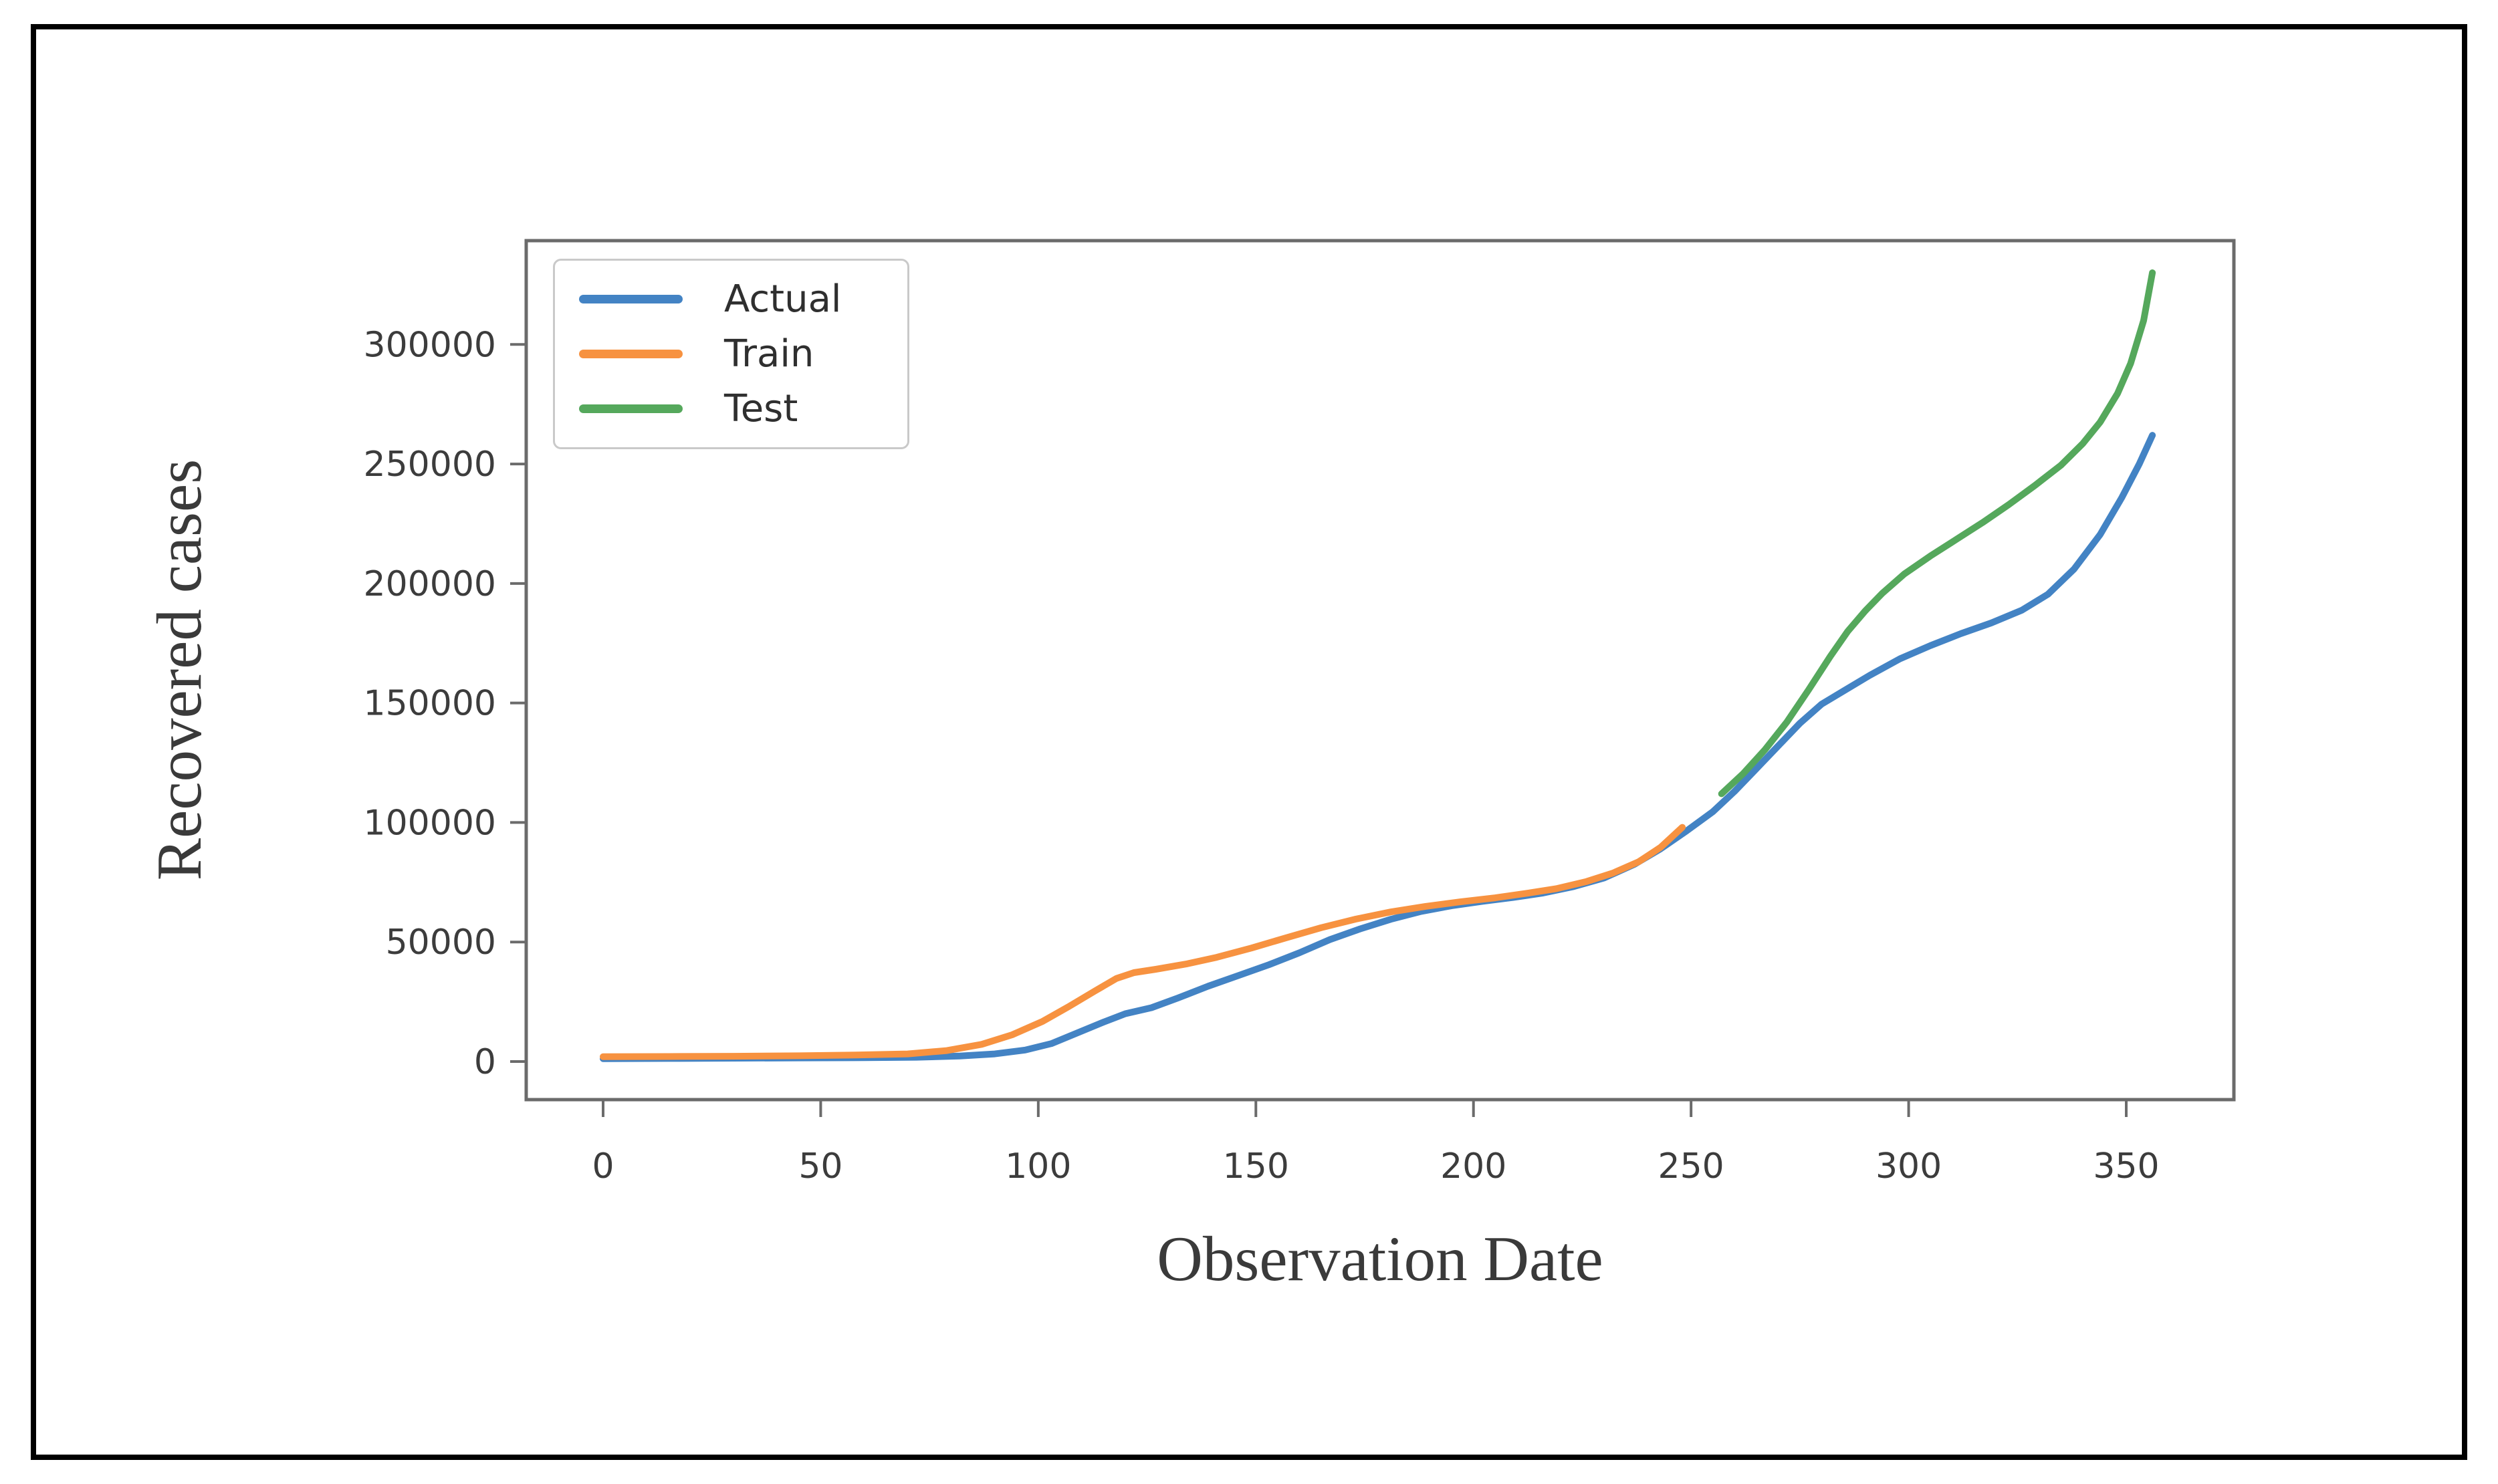 The image size is (2498, 1484). What do you see at coordinates (1473, 1166) in the screenshot?
I see `x-tick-label: 200` at bounding box center [1473, 1166].